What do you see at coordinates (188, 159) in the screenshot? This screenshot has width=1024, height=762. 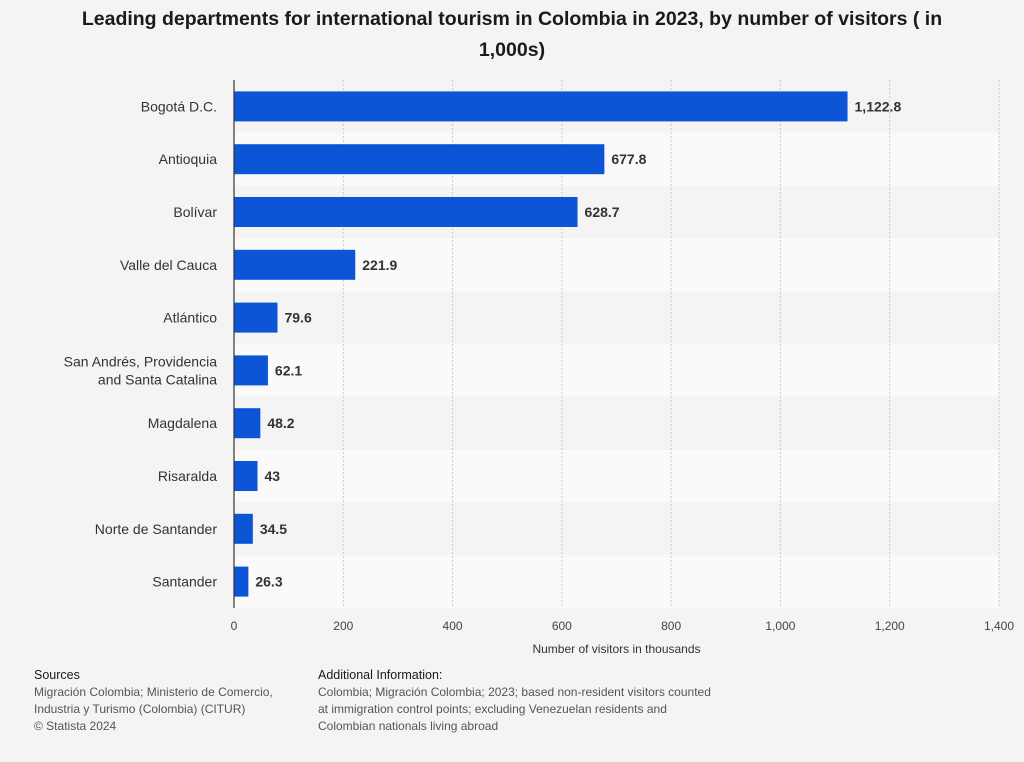 I see `category-label: Antioquia` at bounding box center [188, 159].